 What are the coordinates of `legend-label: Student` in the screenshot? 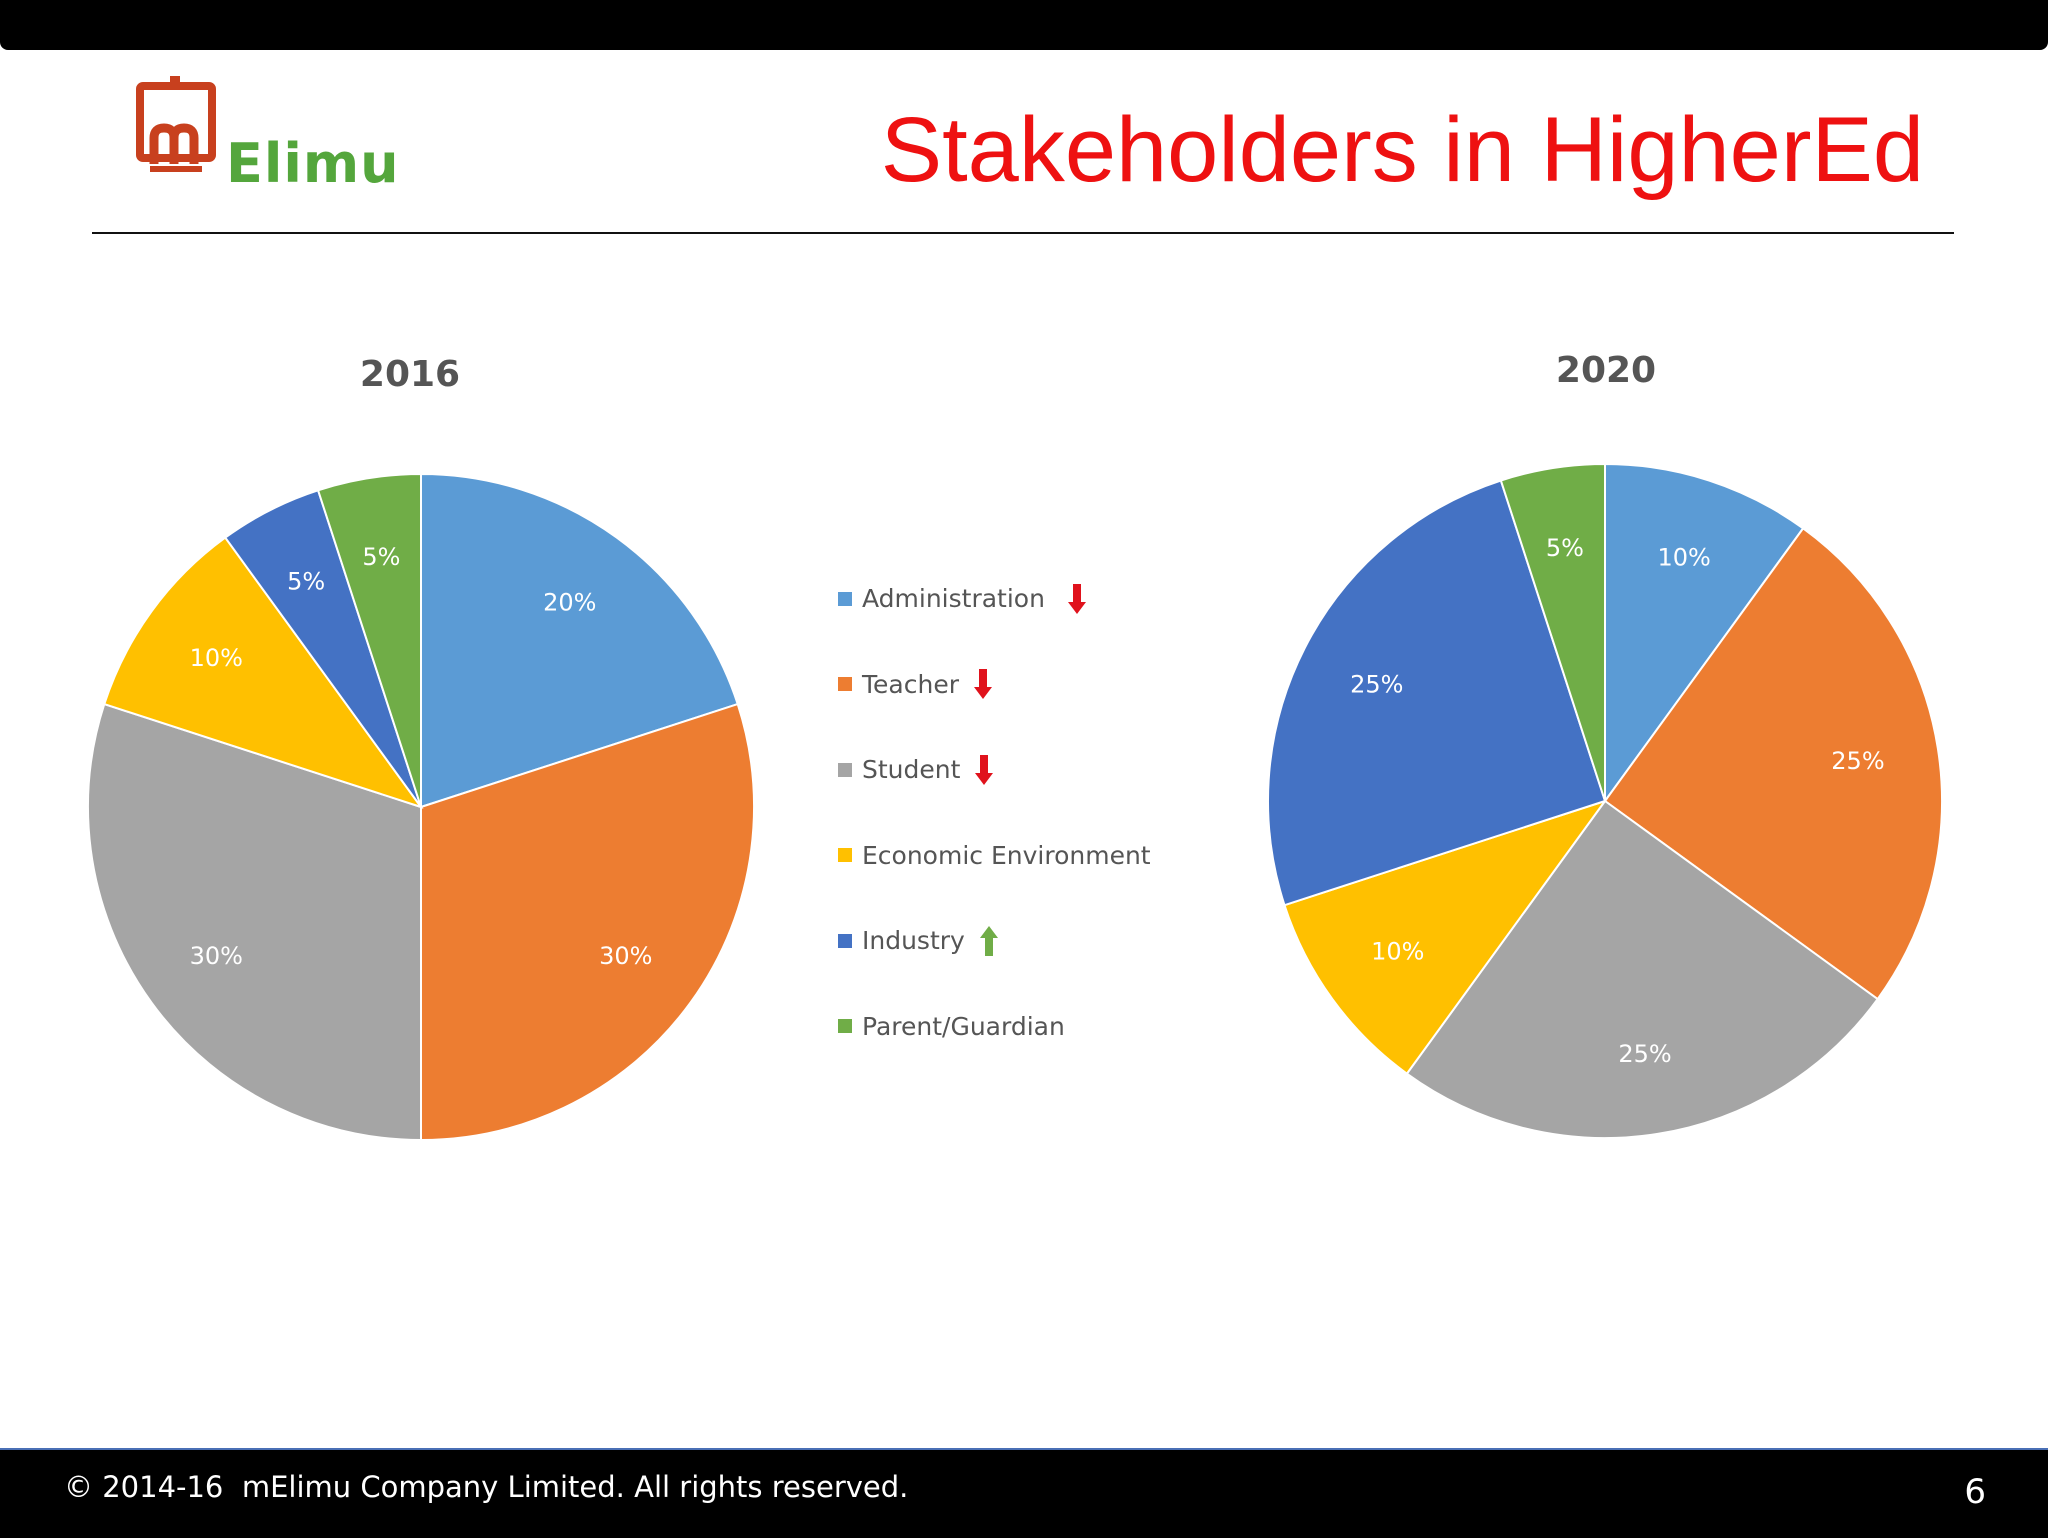 It's located at (911, 770).